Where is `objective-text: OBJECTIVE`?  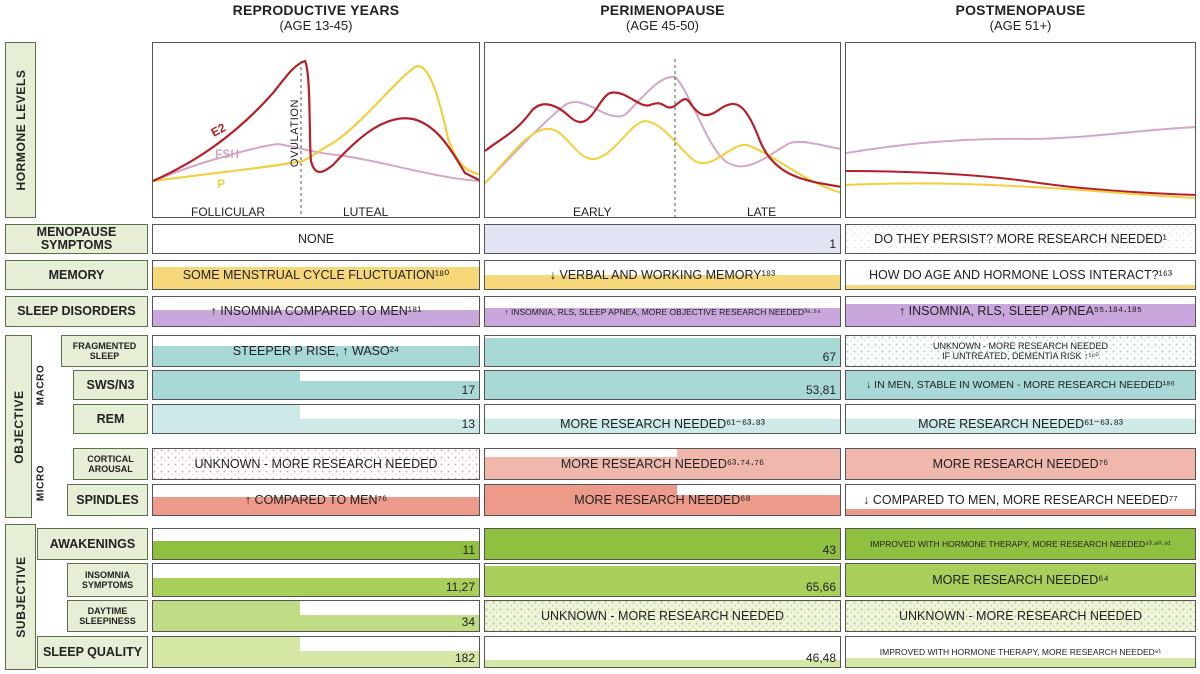
objective-text: OBJECTIVE is located at coordinates (18, 426).